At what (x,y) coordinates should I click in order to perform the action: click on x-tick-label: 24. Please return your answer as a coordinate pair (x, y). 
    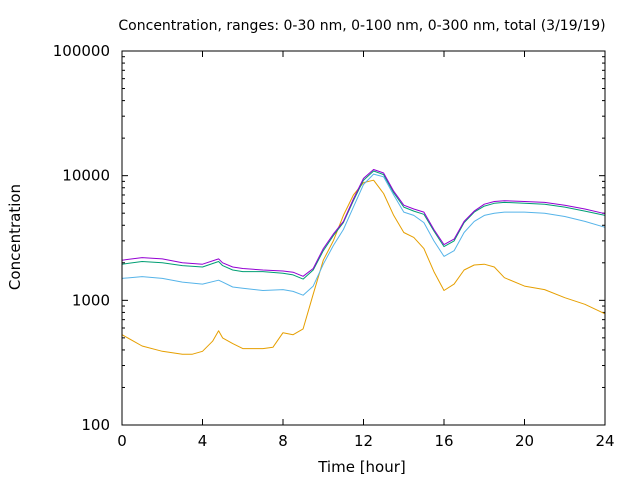
    Looking at the image, I should click on (604, 441).